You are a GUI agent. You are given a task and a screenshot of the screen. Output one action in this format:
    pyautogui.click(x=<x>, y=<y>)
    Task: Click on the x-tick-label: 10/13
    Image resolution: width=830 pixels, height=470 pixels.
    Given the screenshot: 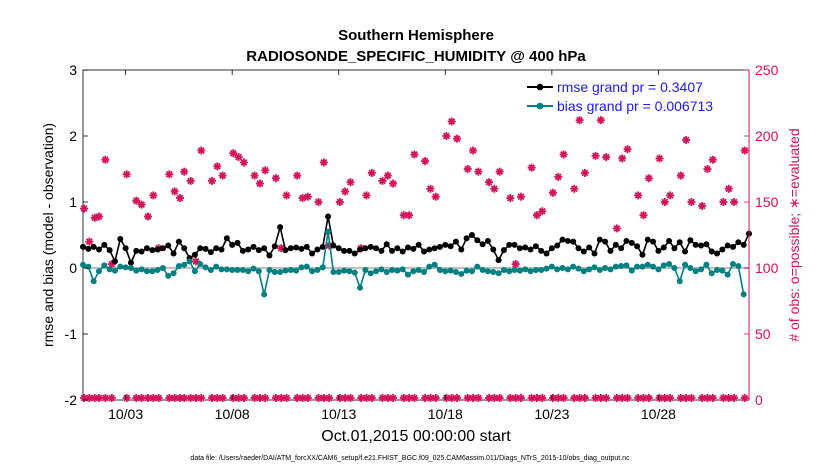 What is the action you would take?
    pyautogui.click(x=338, y=414)
    